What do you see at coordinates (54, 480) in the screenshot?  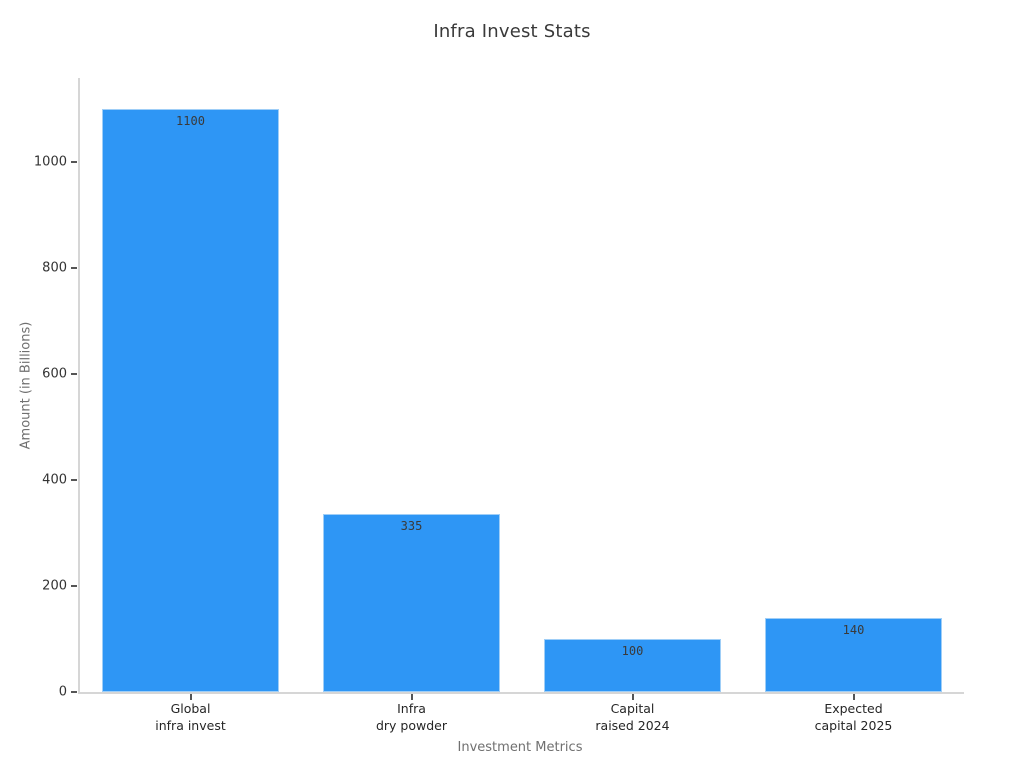 I see `y-tick-label: 400` at bounding box center [54, 480].